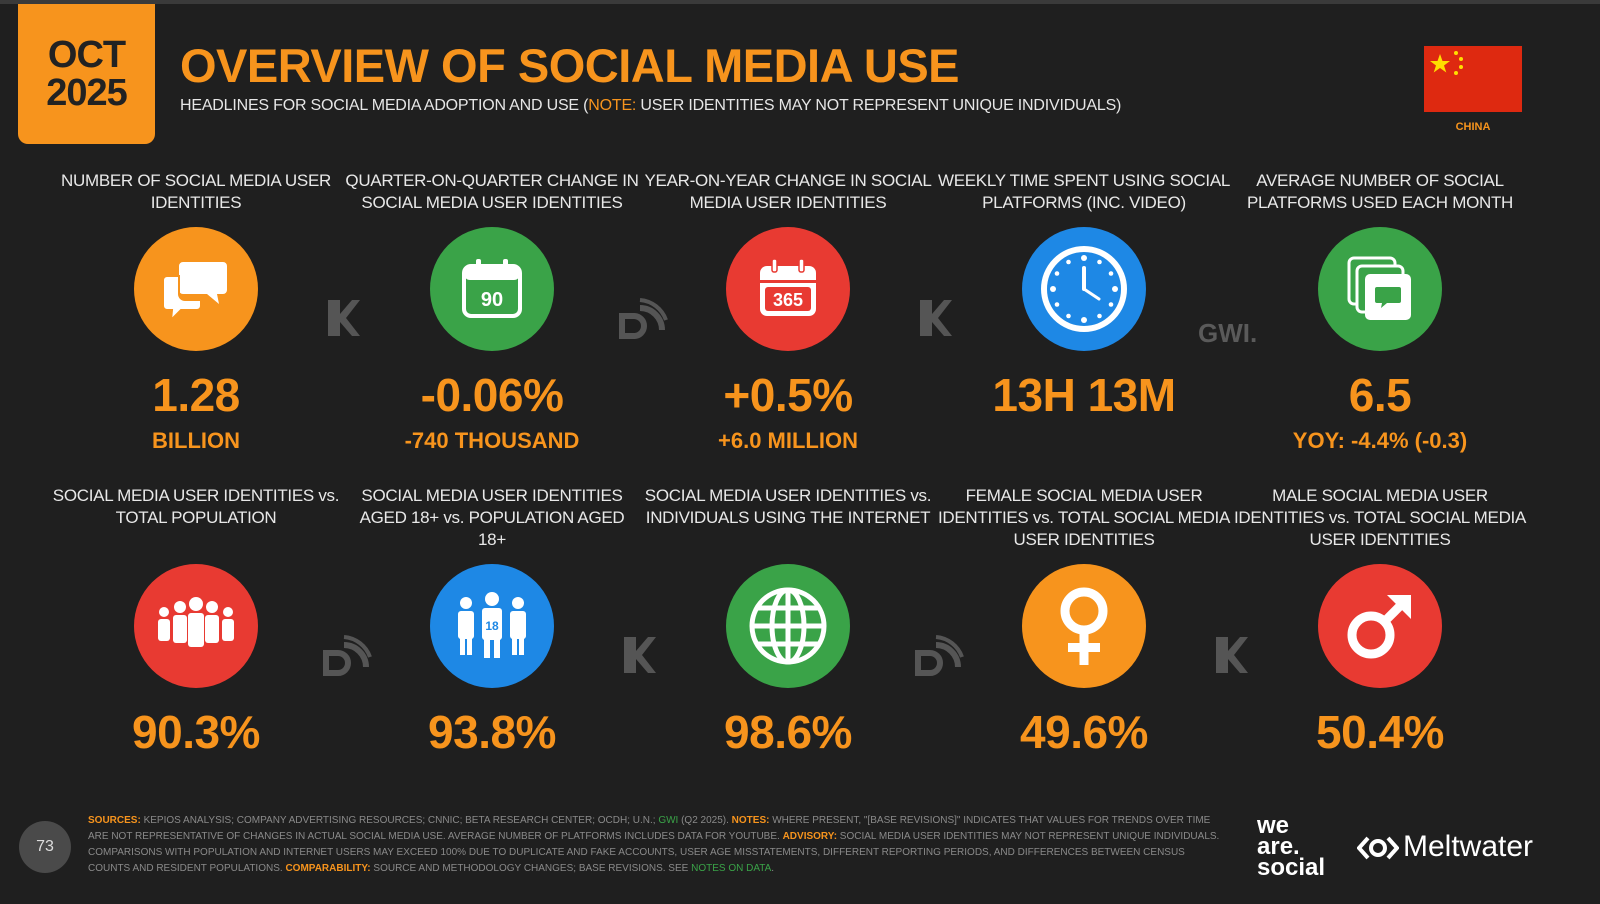 The image size is (1600, 904). I want to click on notes-label: NOTES:, so click(750, 820).